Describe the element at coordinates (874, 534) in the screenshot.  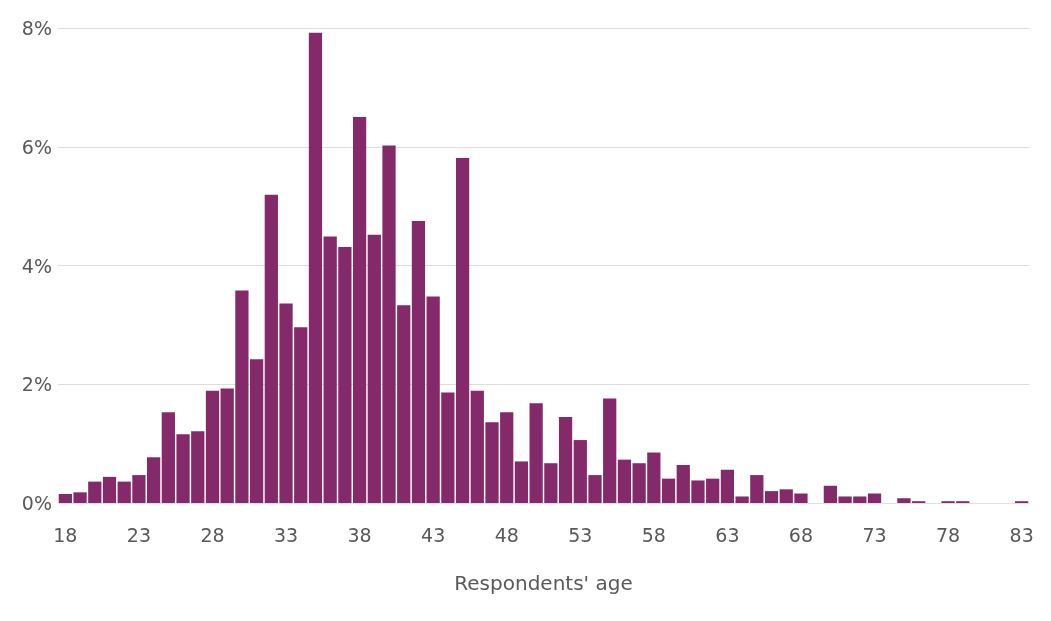
I see `x-tick-label: 73` at that location.